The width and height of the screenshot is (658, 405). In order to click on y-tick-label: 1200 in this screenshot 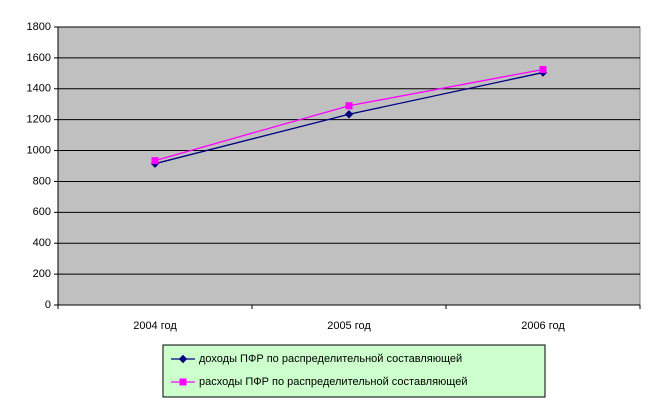, I will do `click(39, 120)`.